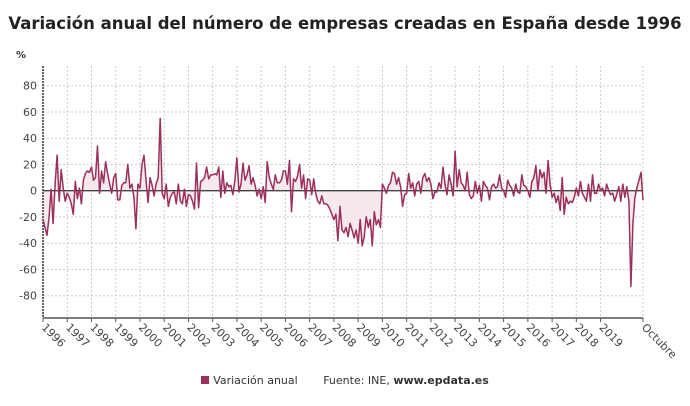 This screenshot has width=690, height=406. What do you see at coordinates (255, 380) in the screenshot?
I see `legend-label: Variación anual` at bounding box center [255, 380].